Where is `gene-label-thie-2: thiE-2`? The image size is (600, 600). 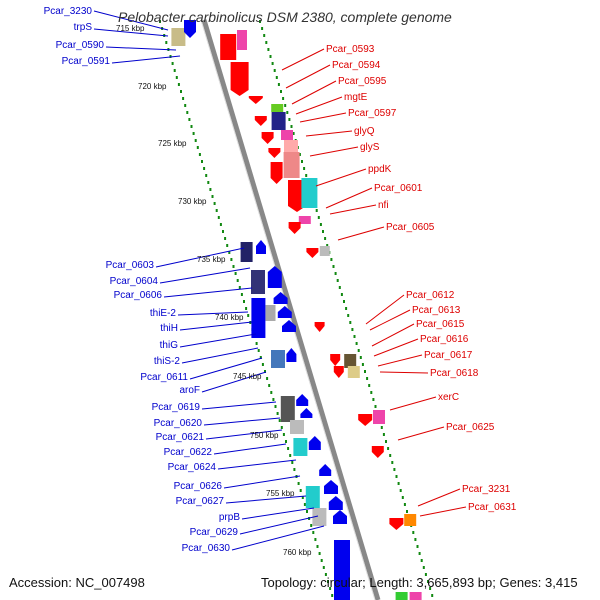 gene-label-thie-2: thiE-2 is located at coordinates (163, 313).